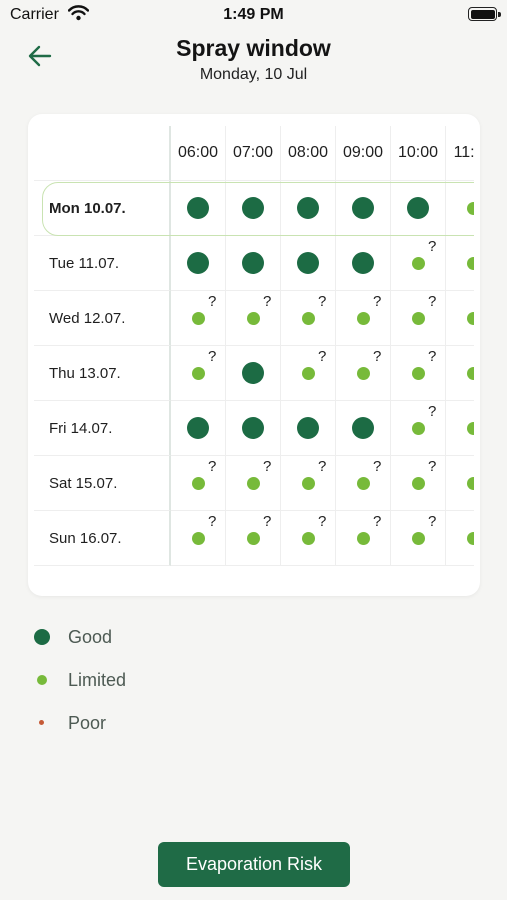 The width and height of the screenshot is (507, 900). What do you see at coordinates (78, 15) in the screenshot?
I see `wifi-icon` at bounding box center [78, 15].